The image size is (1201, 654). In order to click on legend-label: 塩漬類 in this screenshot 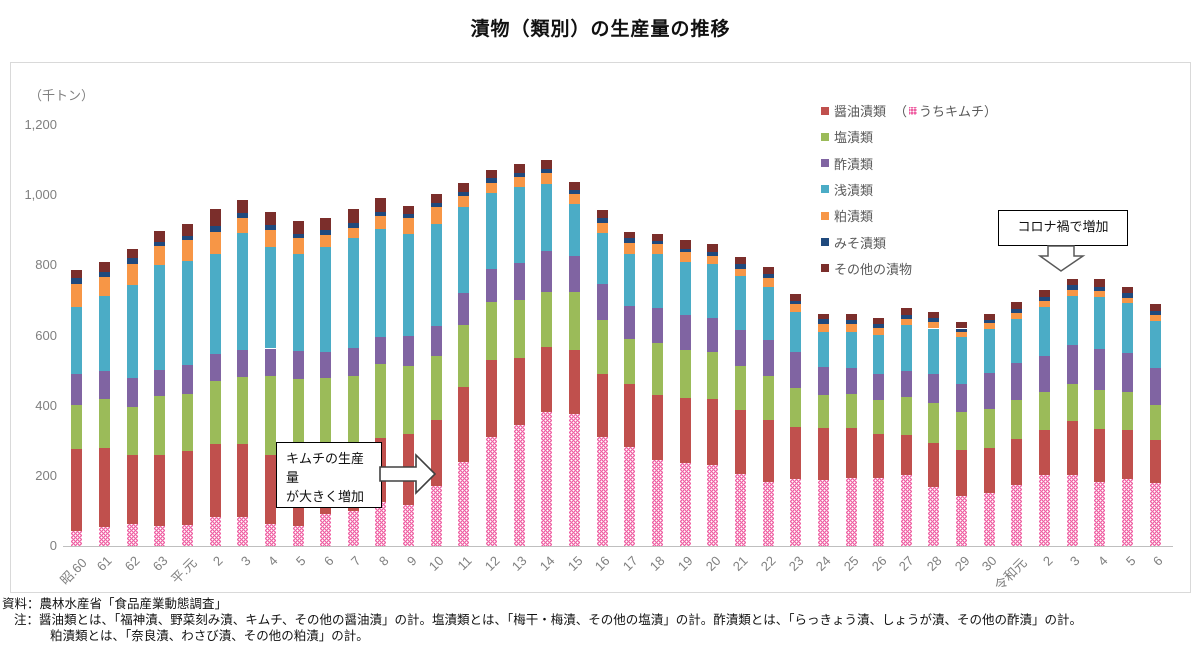, I will do `click(854, 138)`.